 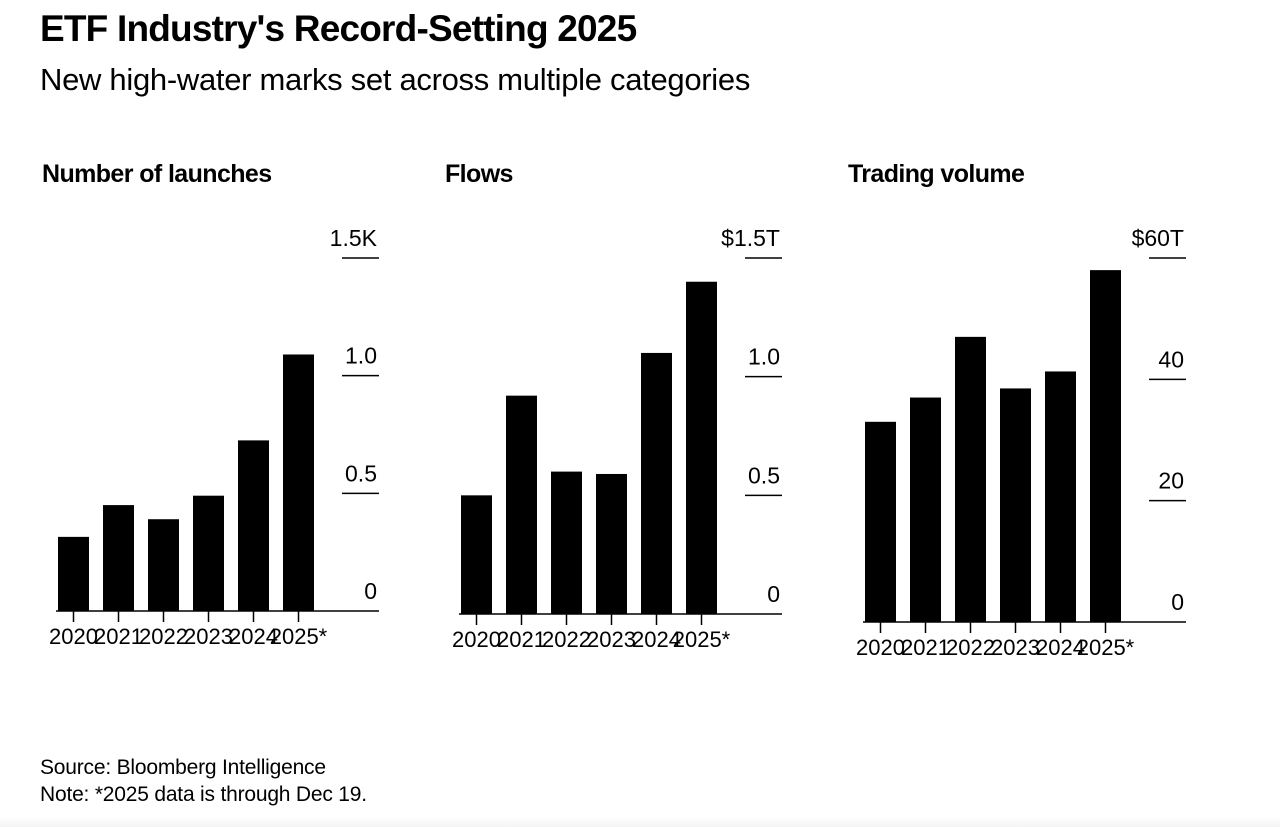 I want to click on trading-volume-bar-2020, so click(x=880, y=521).